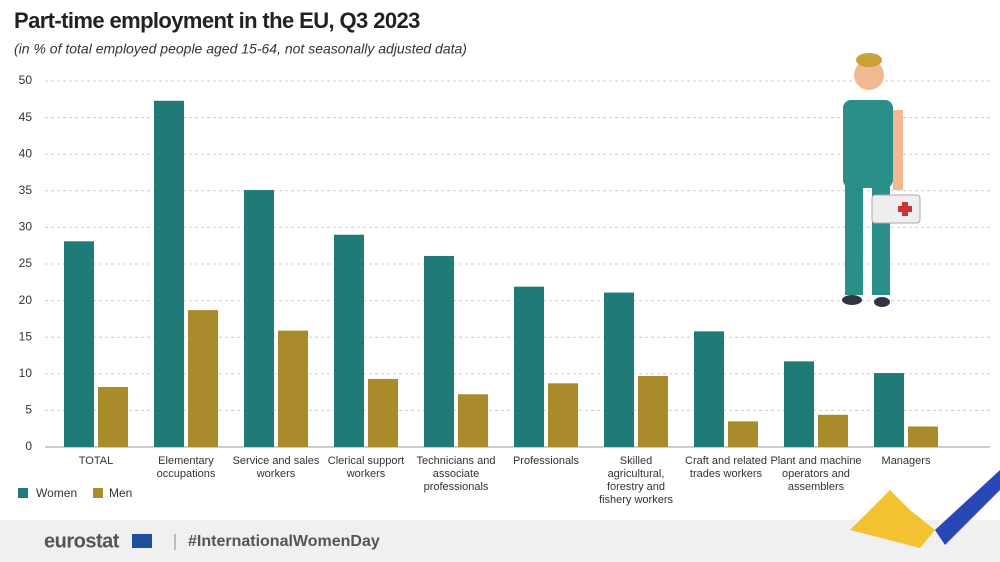  Describe the element at coordinates (26, 263) in the screenshot. I see `y-tick-label: 25` at that location.